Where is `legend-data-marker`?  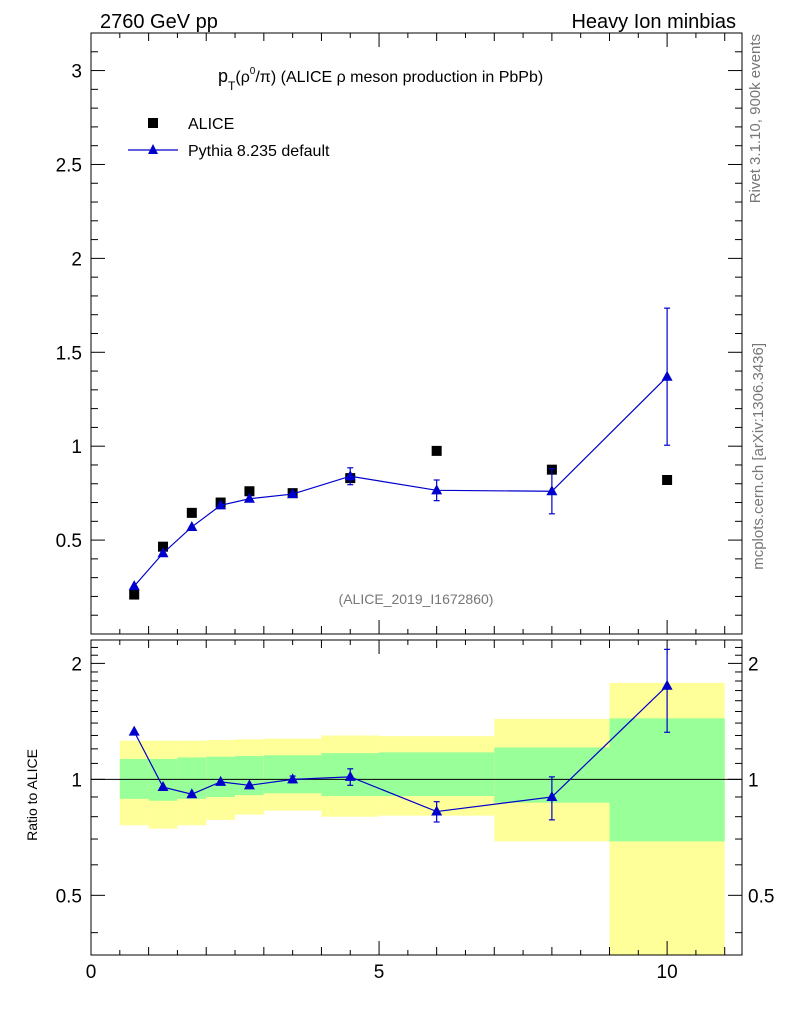
legend-data-marker is located at coordinates (153, 123).